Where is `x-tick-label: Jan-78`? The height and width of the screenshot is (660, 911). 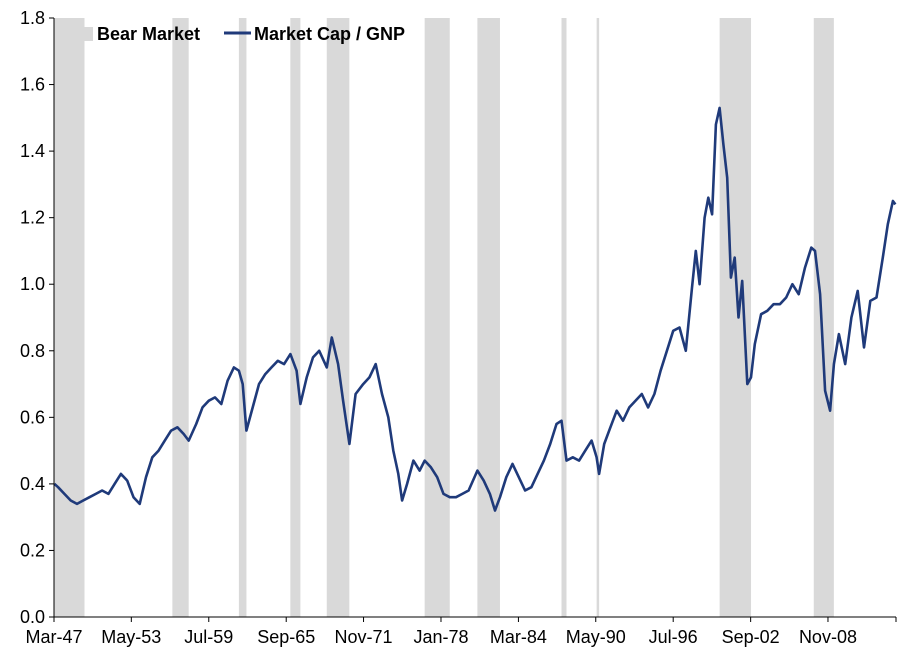
x-tick-label: Jan-78 is located at coordinates (440, 637).